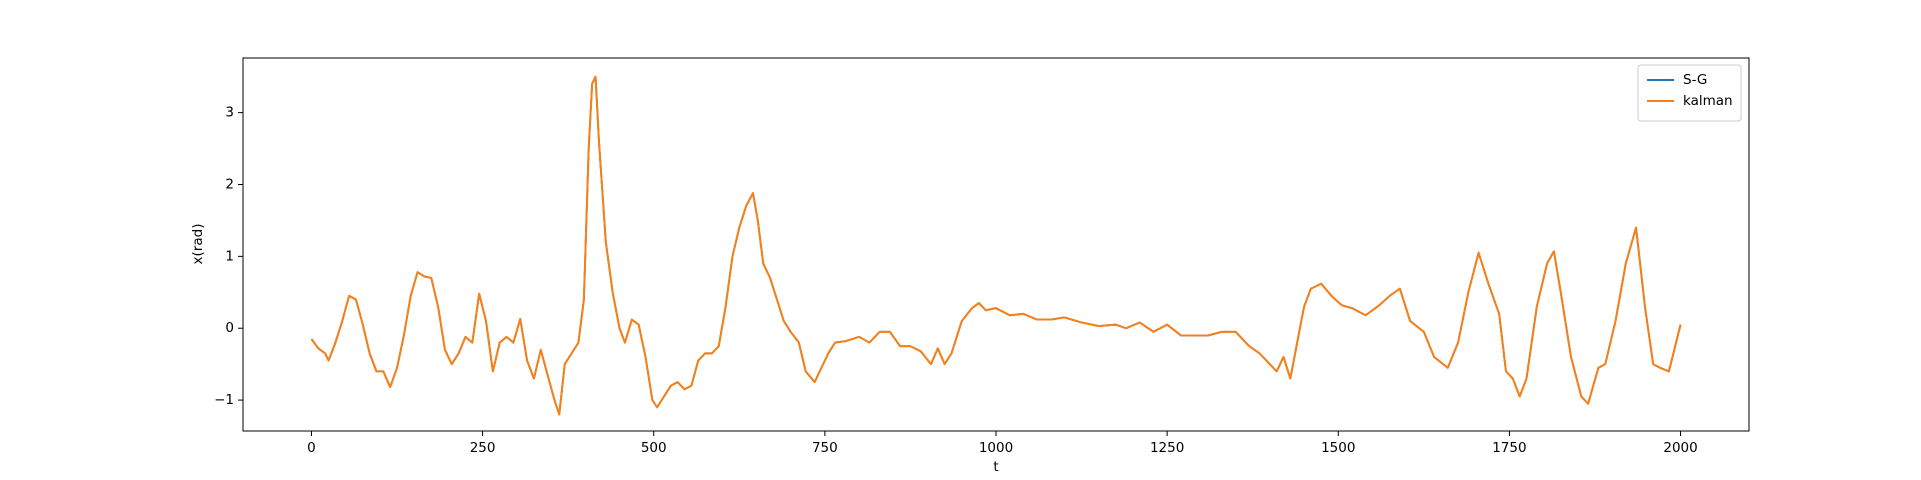 Image resolution: width=1921 pixels, height=480 pixels. Describe the element at coordinates (1509, 448) in the screenshot. I see `x-tick-label: 1750` at that location.